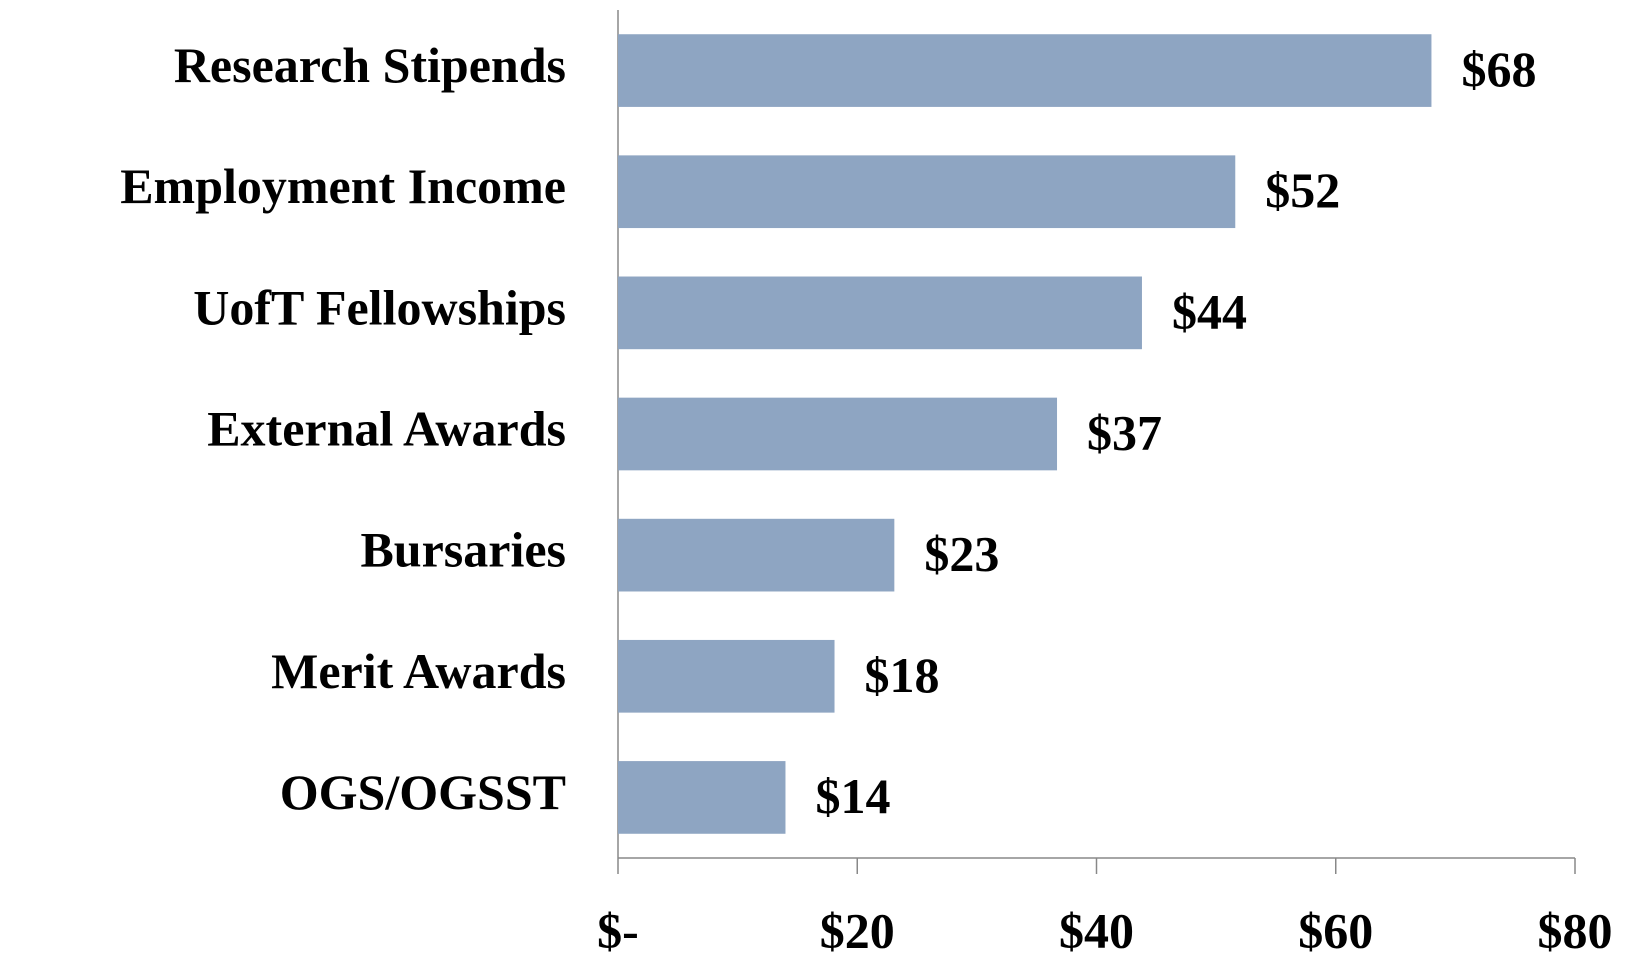 The image size is (1637, 960). Describe the element at coordinates (857, 930) in the screenshot. I see `x-tick-label: $20` at that location.